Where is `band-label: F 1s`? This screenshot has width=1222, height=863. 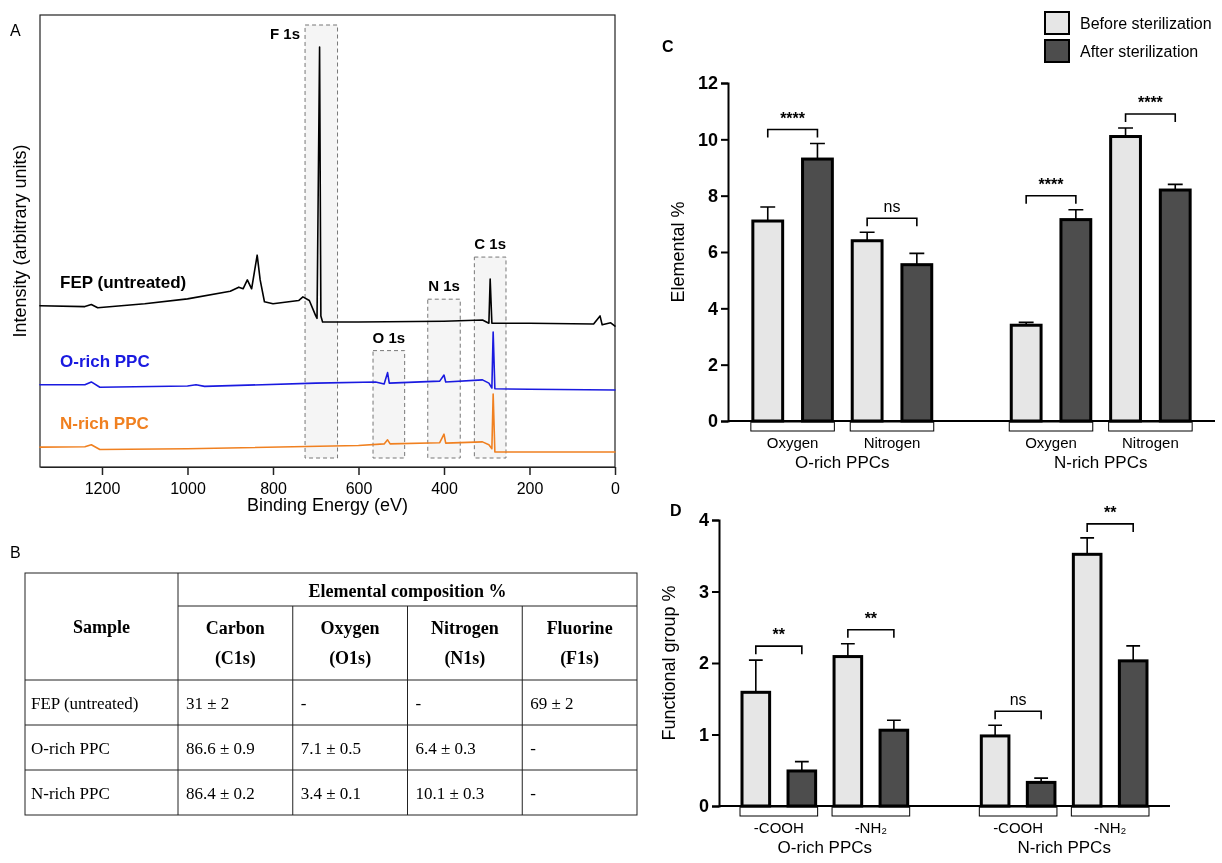 band-label: F 1s is located at coordinates (285, 33).